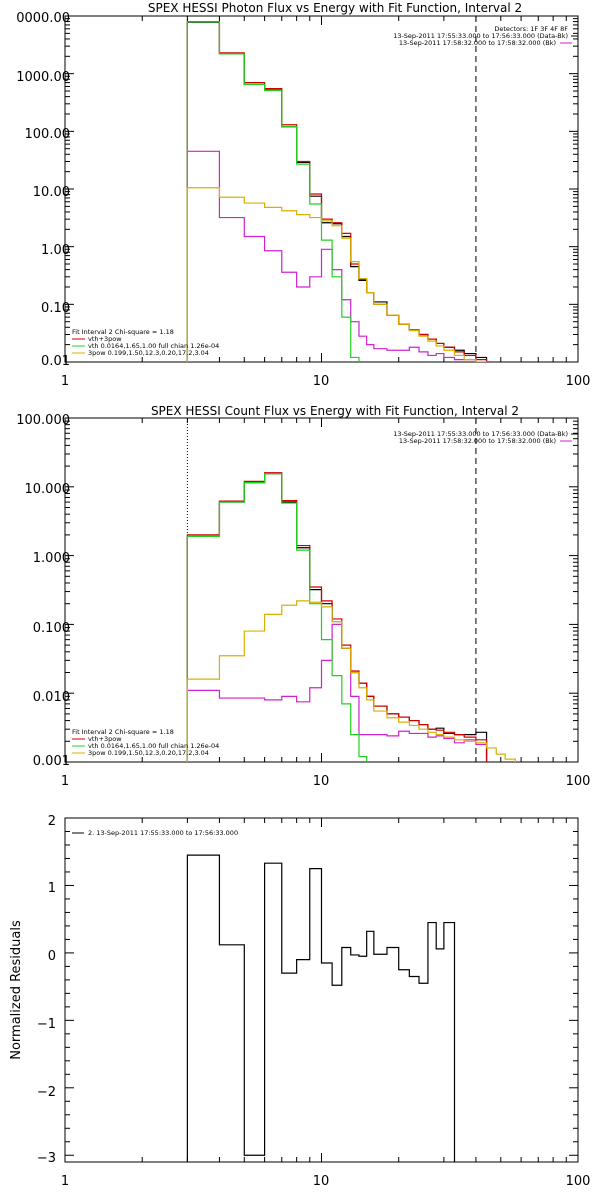 This screenshot has width=600, height=1200. Describe the element at coordinates (51, 697) in the screenshot. I see `y-tick-label: 0.010` at that location.